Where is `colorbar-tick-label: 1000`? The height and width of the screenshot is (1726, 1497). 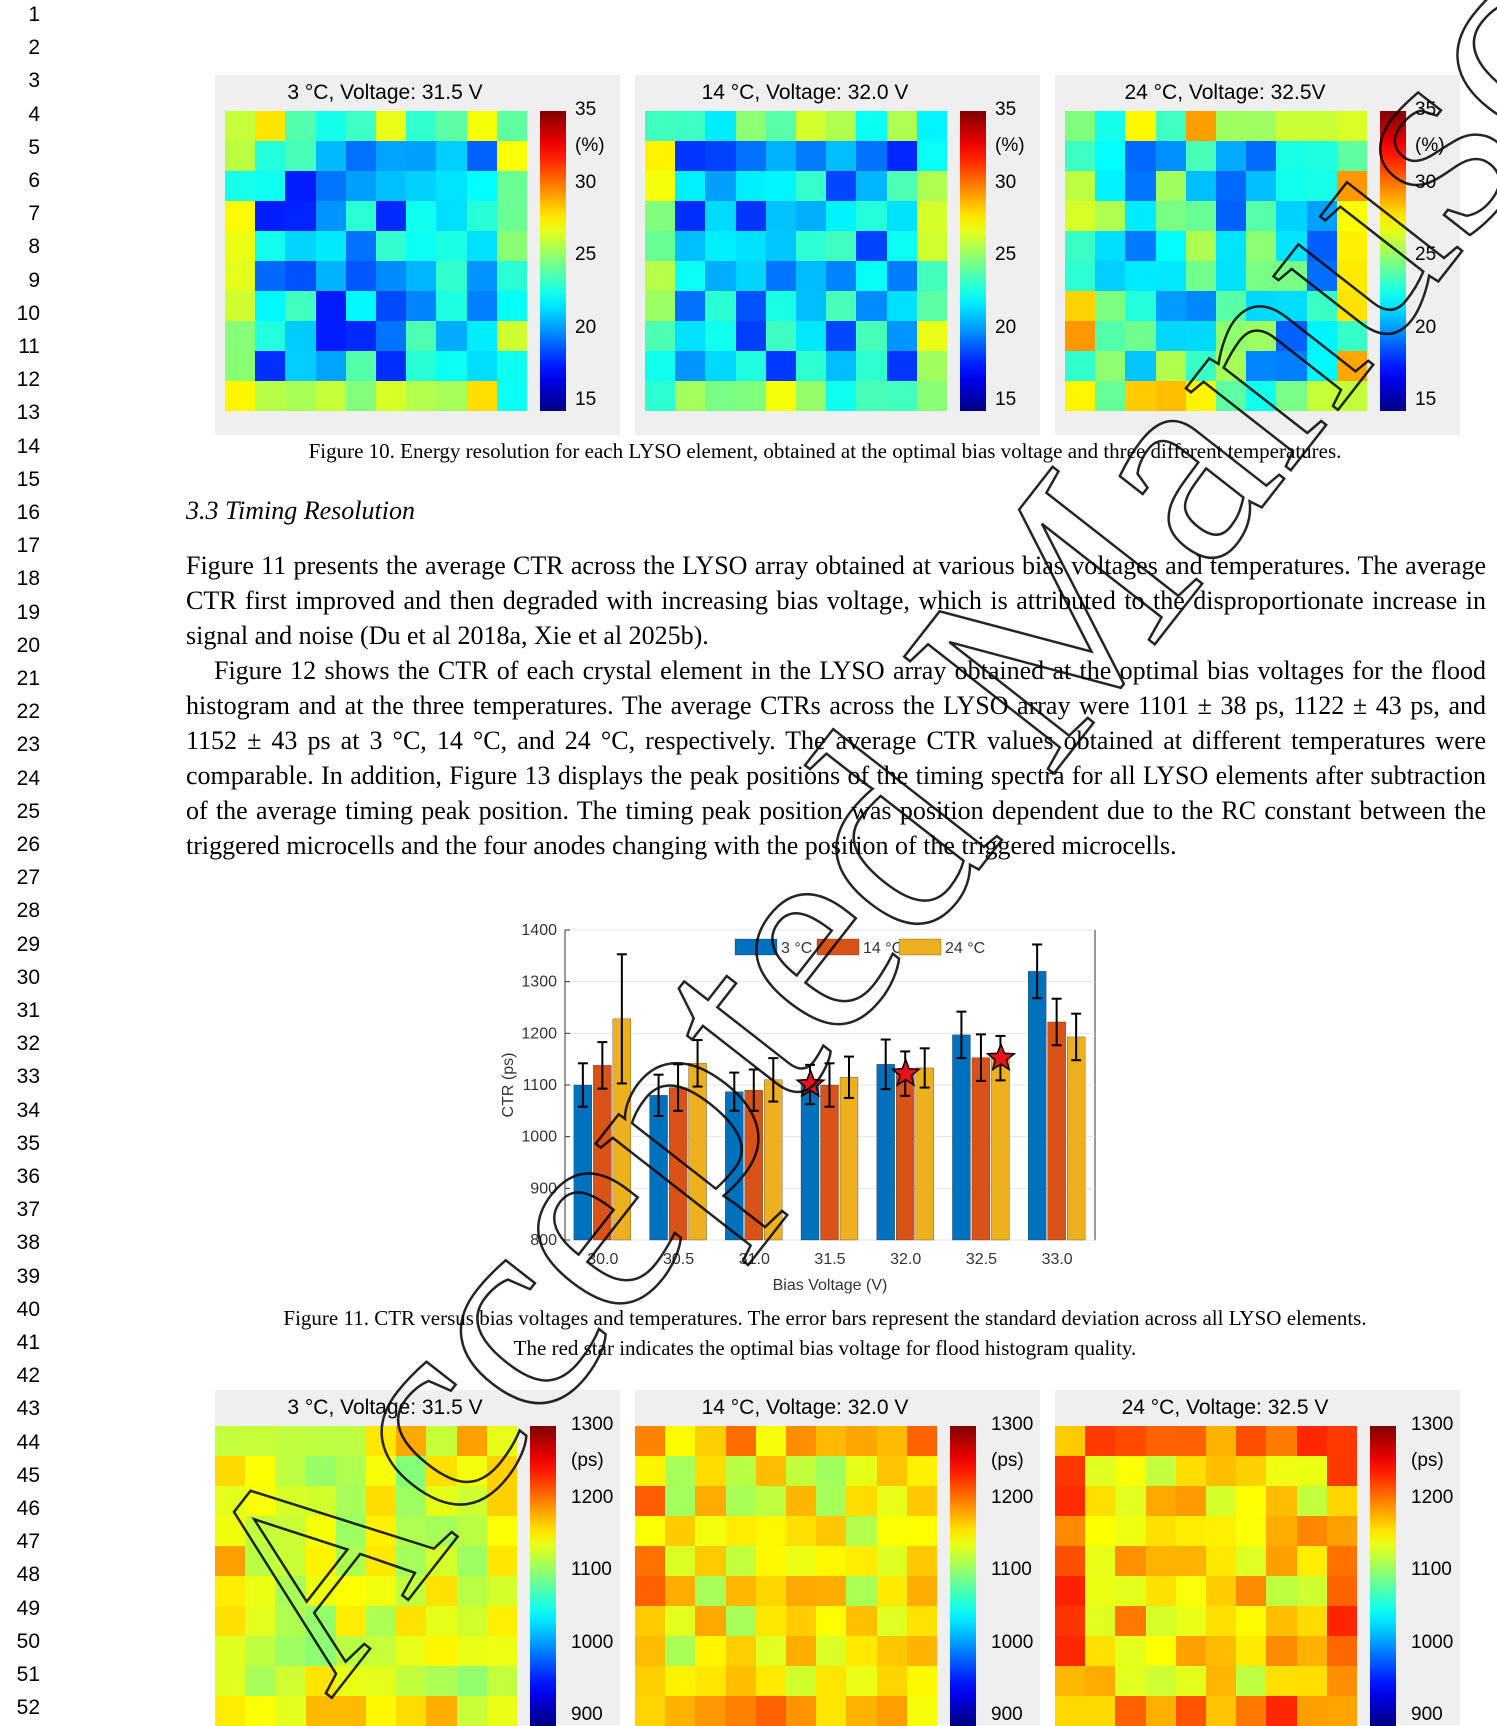 colorbar-tick-label: 1000 is located at coordinates (592, 1642).